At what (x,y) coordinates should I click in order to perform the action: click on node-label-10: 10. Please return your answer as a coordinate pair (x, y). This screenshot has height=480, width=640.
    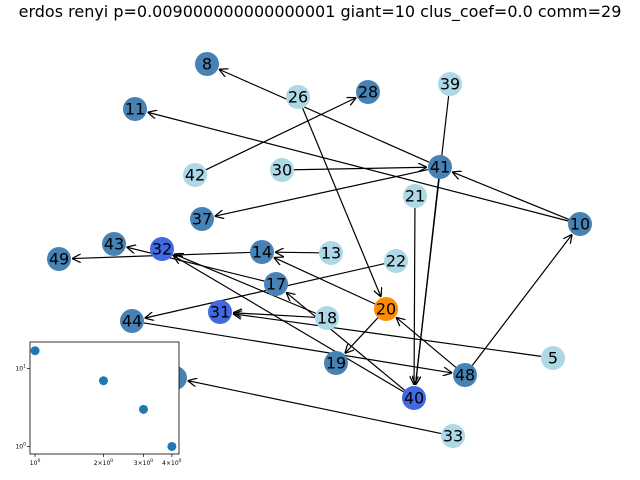
    Looking at the image, I should click on (580, 224).